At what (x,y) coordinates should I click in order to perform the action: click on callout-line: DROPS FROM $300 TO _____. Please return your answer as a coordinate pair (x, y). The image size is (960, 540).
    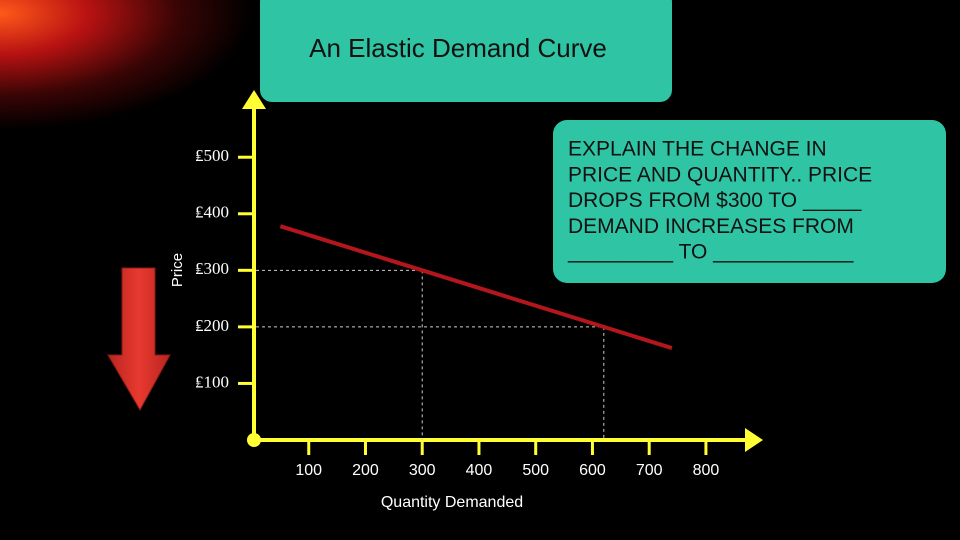
    Looking at the image, I should click on (715, 200).